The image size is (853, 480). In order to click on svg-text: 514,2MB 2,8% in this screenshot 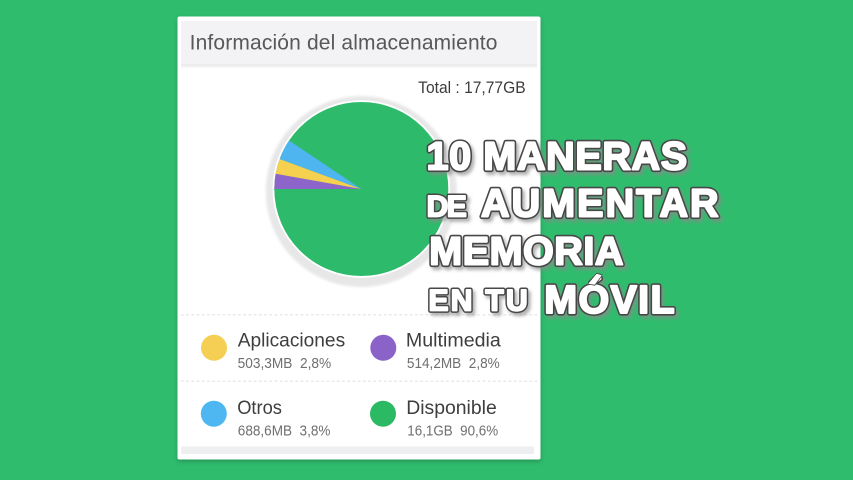, I will do `click(453, 363)`.